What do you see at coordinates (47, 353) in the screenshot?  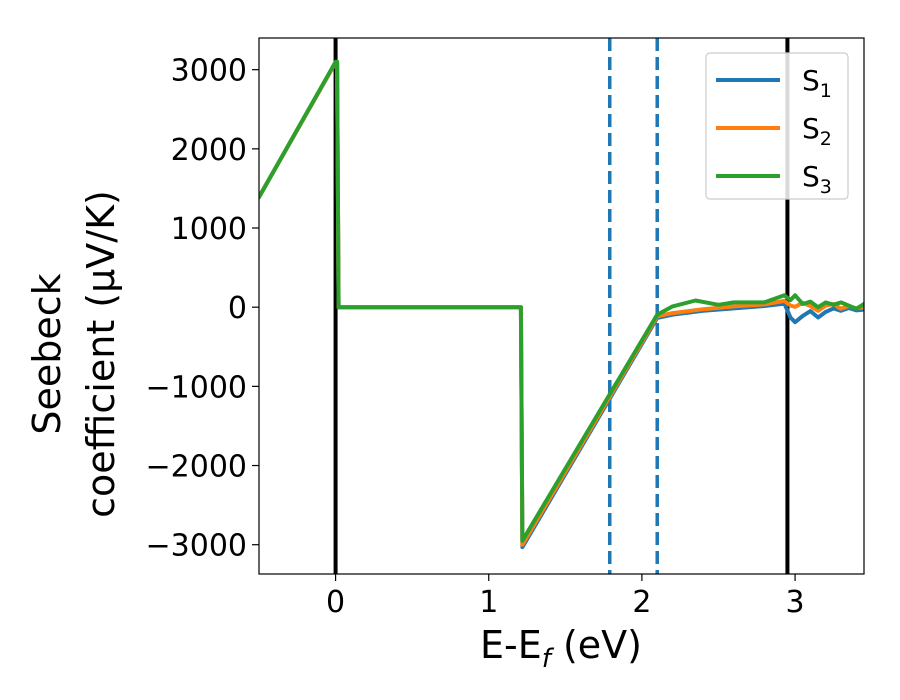 I see `y-axis-label-line1: Seebeck` at bounding box center [47, 353].